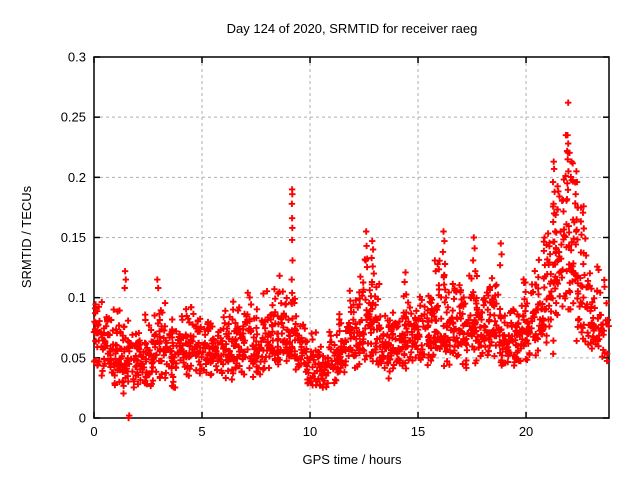 This screenshot has width=640, height=480. Describe the element at coordinates (352, 459) in the screenshot. I see `x-axis-label: GPS time / hours` at that location.